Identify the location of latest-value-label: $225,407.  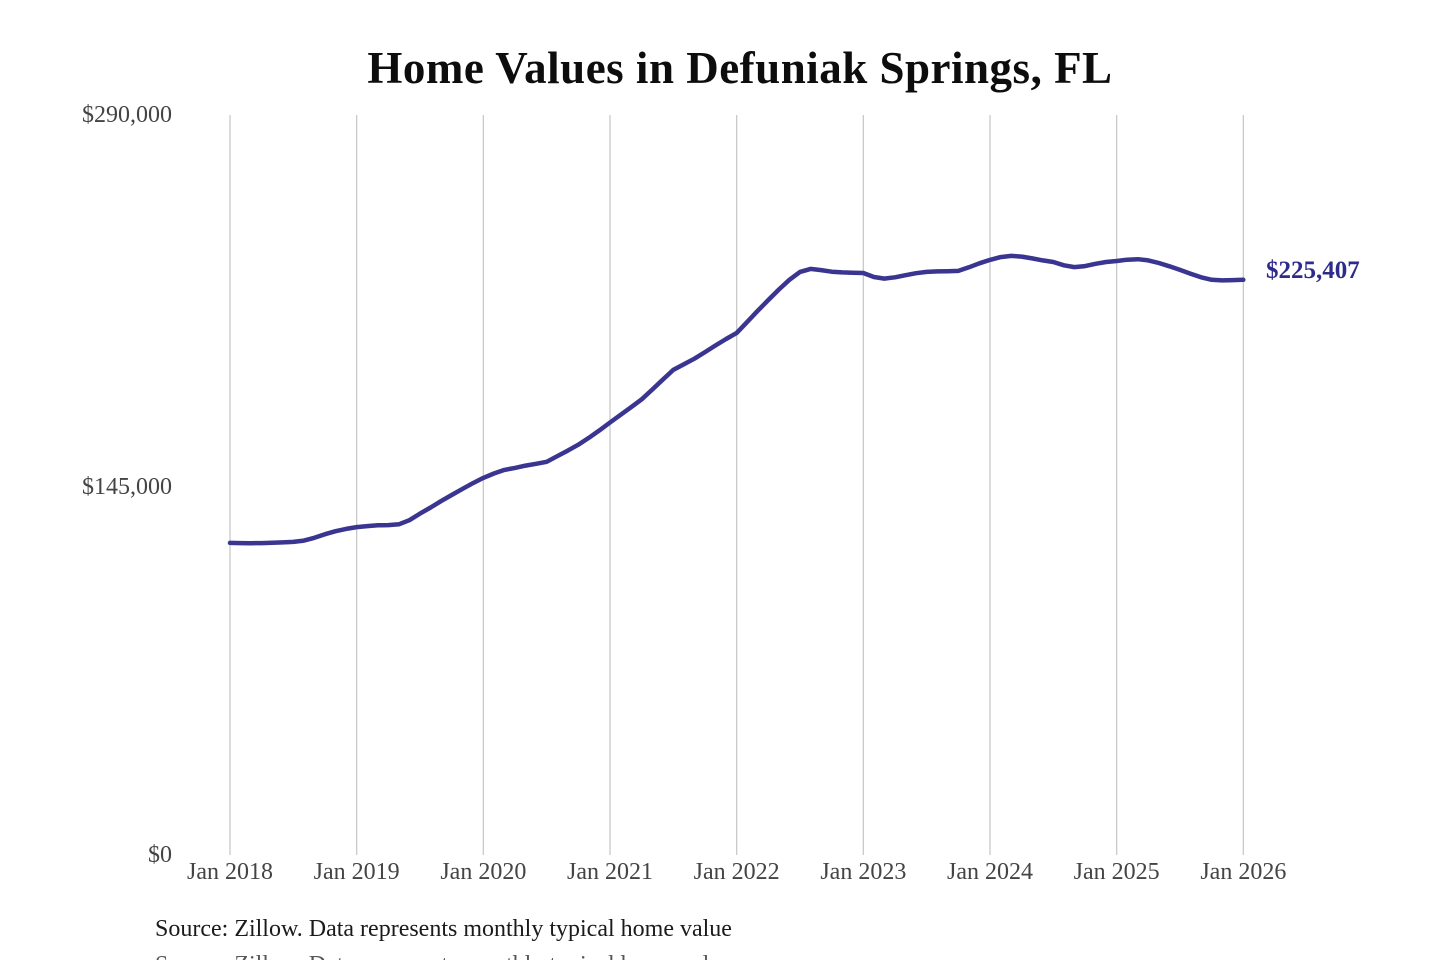
(1313, 270).